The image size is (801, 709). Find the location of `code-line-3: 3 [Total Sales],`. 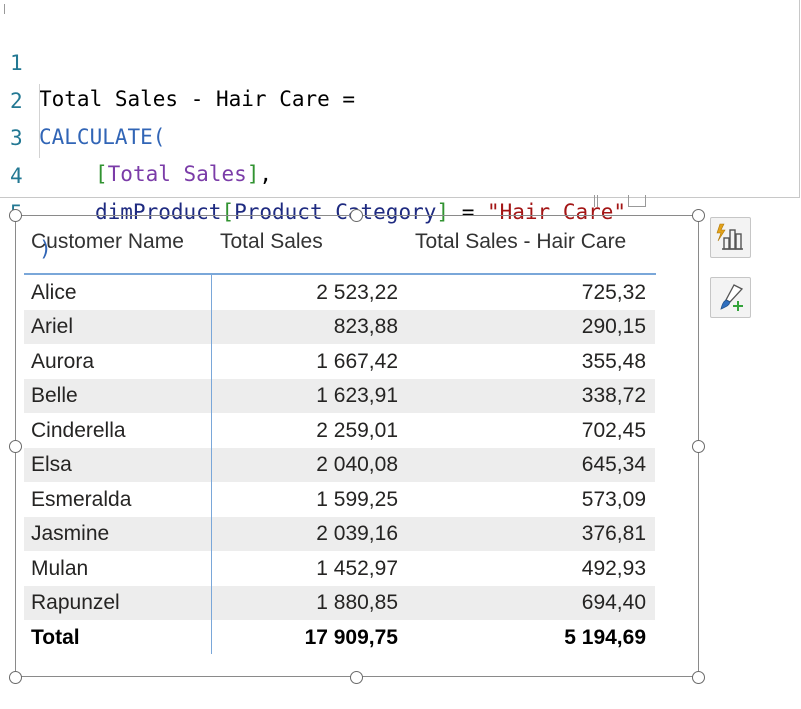

code-line-3: 3 [Total Sales], is located at coordinates (136, 135).